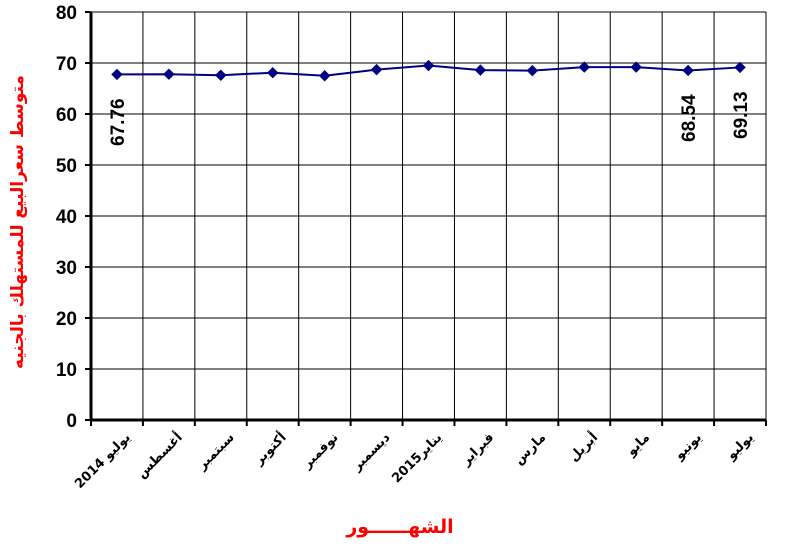  I want to click on x-tick-label: ديسمبر, so click(371, 452).